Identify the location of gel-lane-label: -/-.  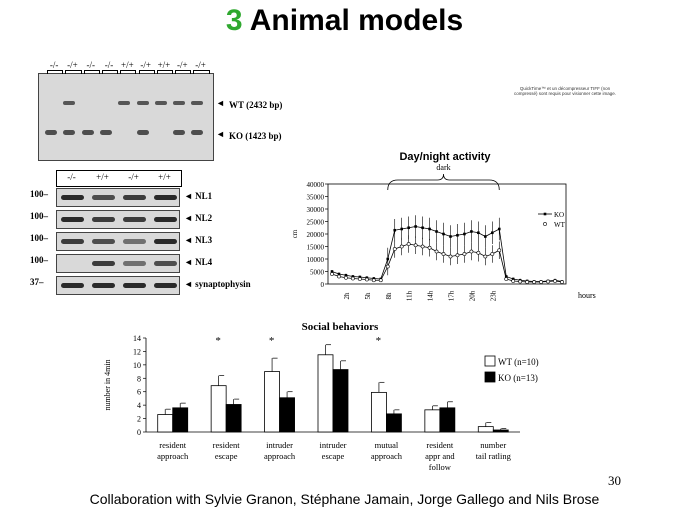
(109, 65).